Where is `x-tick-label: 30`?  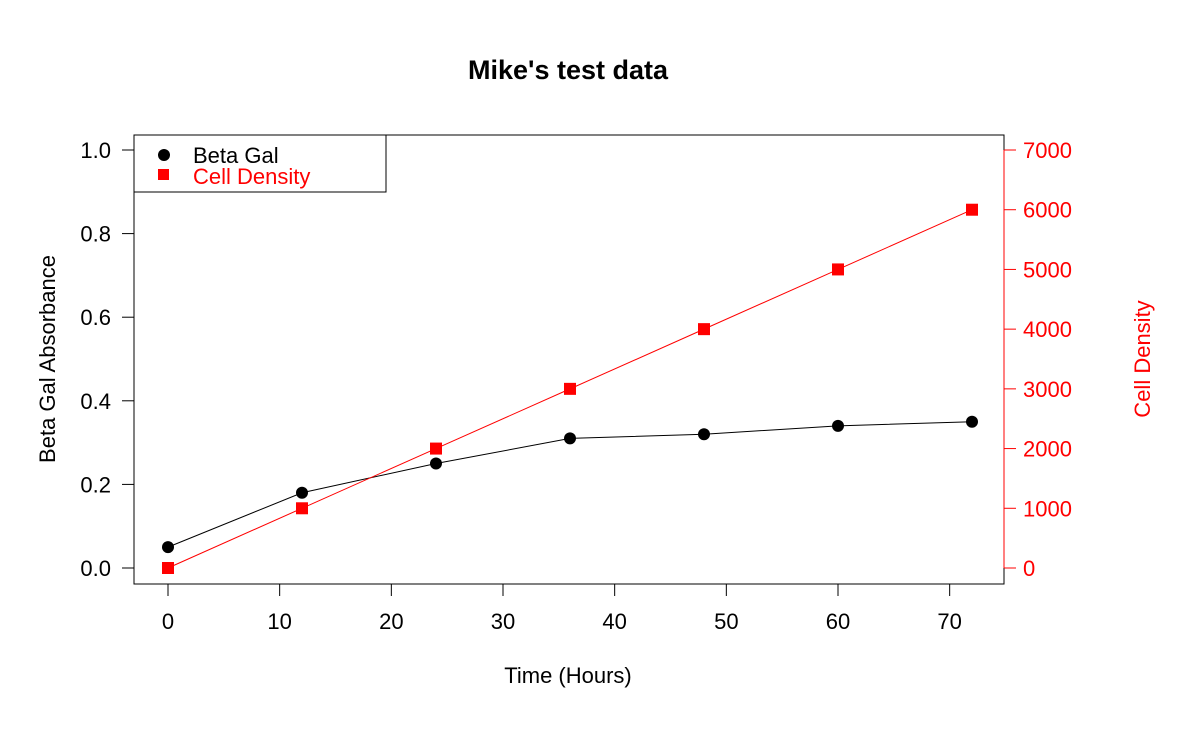
x-tick-label: 30 is located at coordinates (503, 621).